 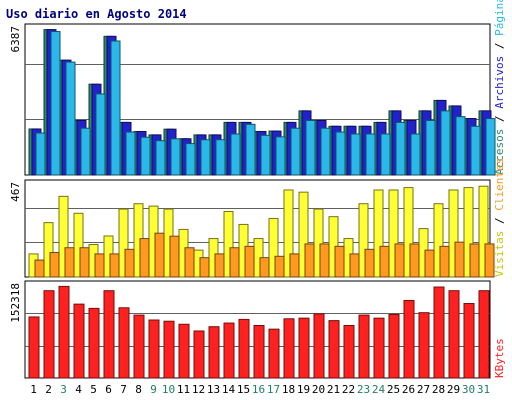 What do you see at coordinates (123, 389) in the screenshot?
I see `x-label-day-7: 7` at bounding box center [123, 389].